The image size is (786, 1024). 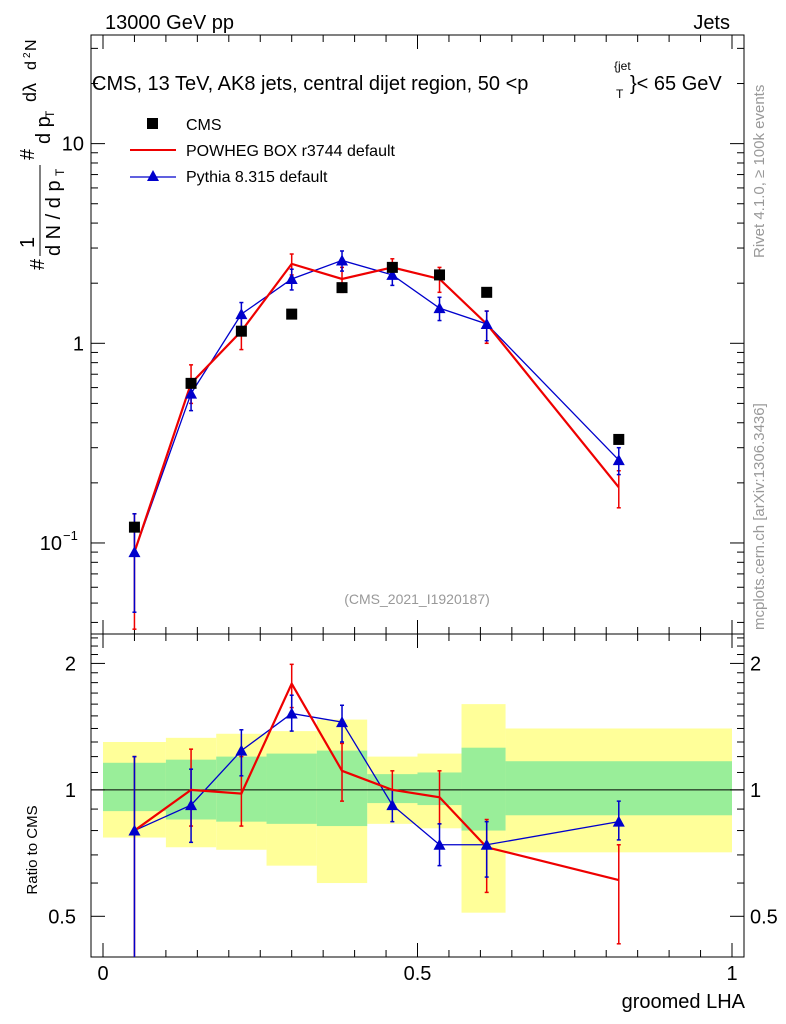 What do you see at coordinates (54, 218) in the screenshot?
I see `ylabel-part: d N / d p` at bounding box center [54, 218].